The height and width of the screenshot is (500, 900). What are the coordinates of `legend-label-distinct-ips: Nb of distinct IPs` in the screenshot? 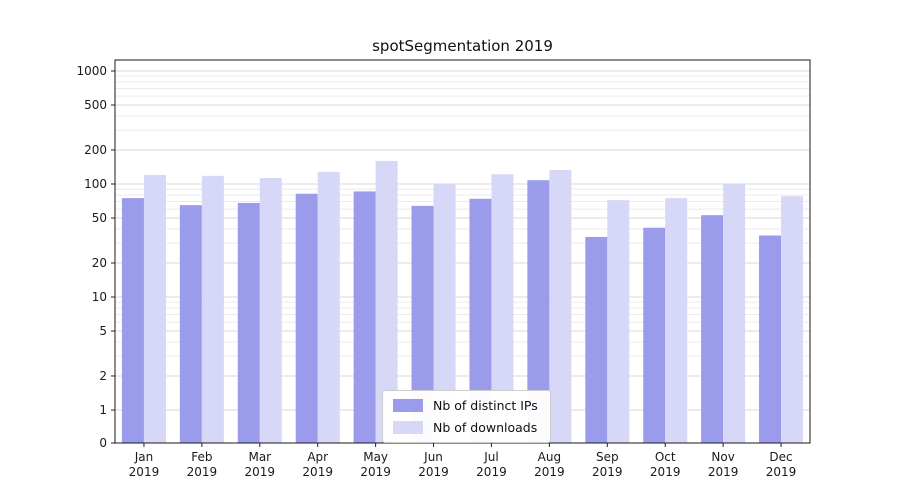 It's located at (485, 405).